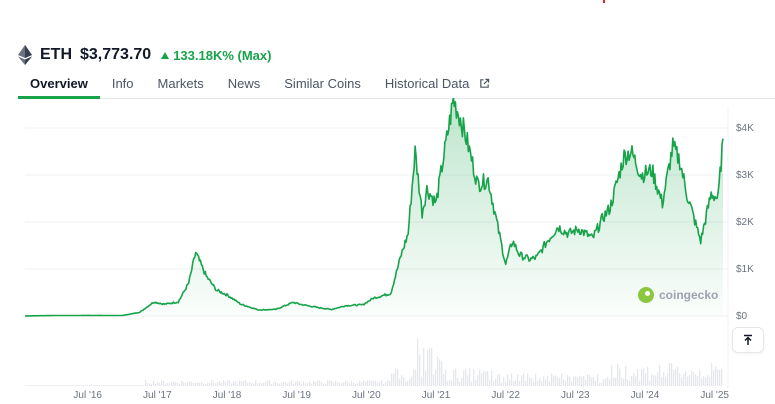 This screenshot has height=404, width=775. Describe the element at coordinates (216, 55) in the screenshot. I see `price-change: 133.18K% (Max)` at that location.